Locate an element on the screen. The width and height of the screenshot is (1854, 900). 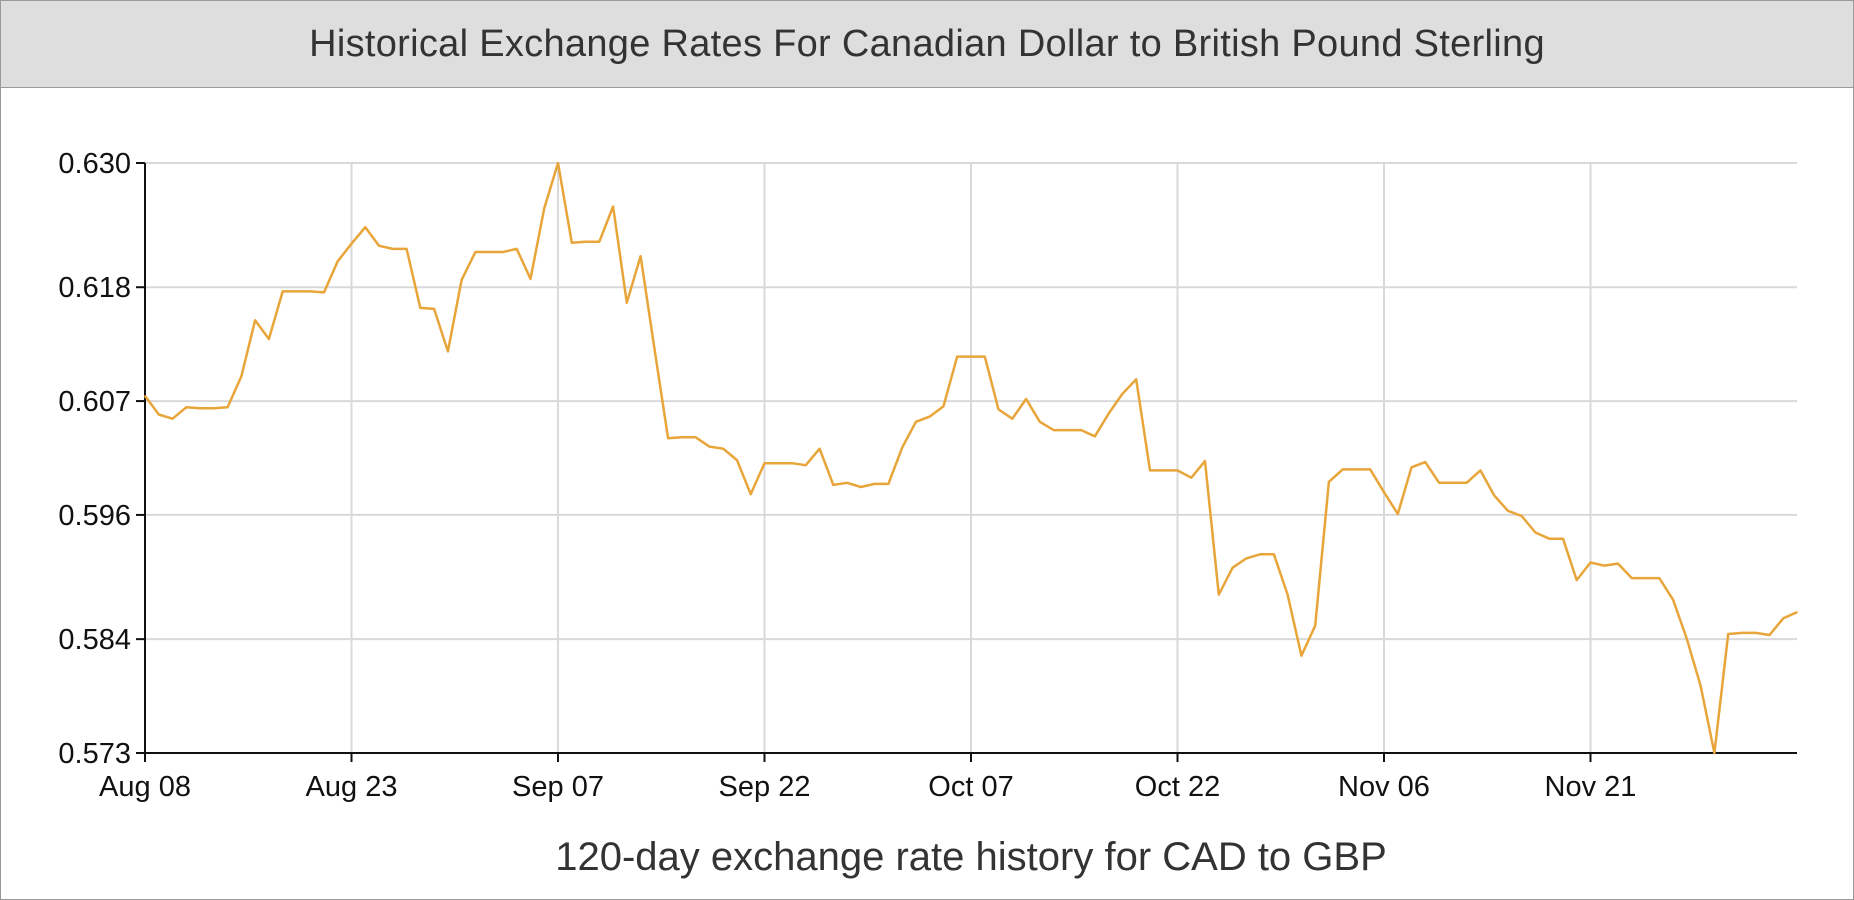
y-tick-label: 0.584 is located at coordinates (94, 640).